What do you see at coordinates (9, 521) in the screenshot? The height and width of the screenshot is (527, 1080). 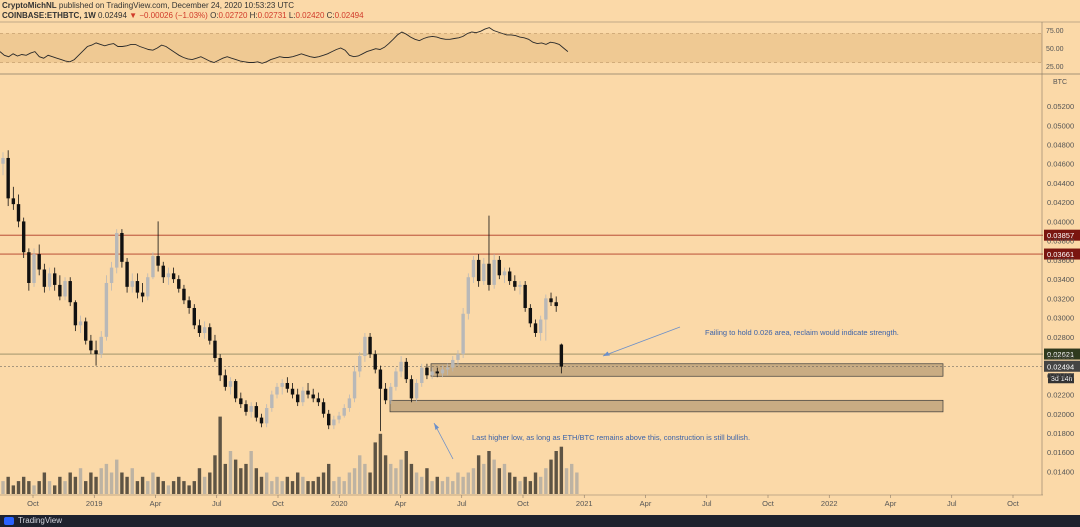 I see `tradingview-logo-icon` at bounding box center [9, 521].